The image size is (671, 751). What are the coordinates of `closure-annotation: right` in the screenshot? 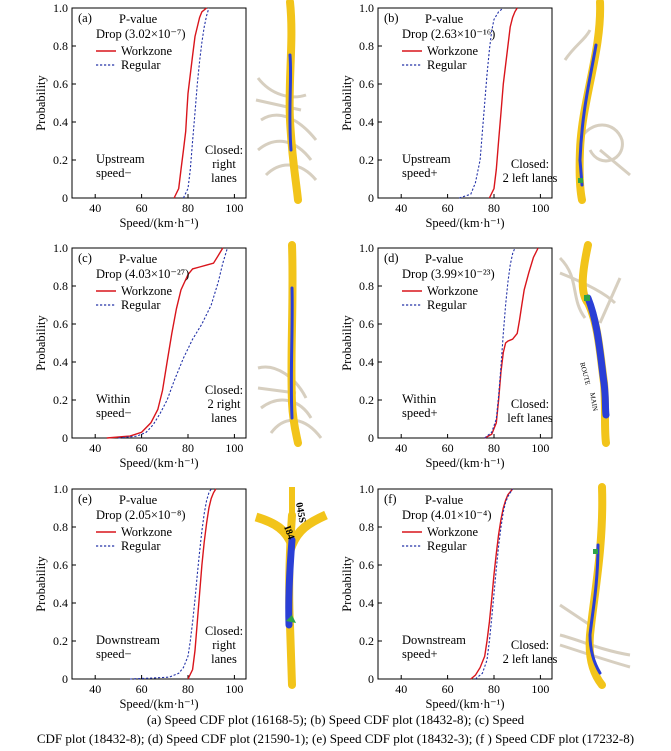 It's located at (224, 164).